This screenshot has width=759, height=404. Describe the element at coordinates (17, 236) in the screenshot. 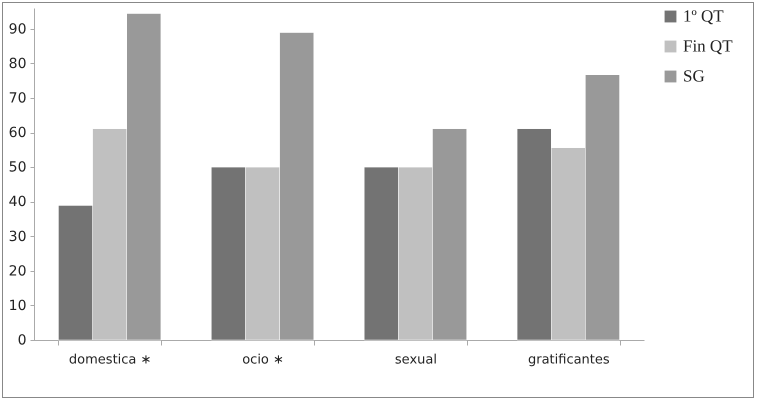

I see `y-tick-label: 30` at that location.